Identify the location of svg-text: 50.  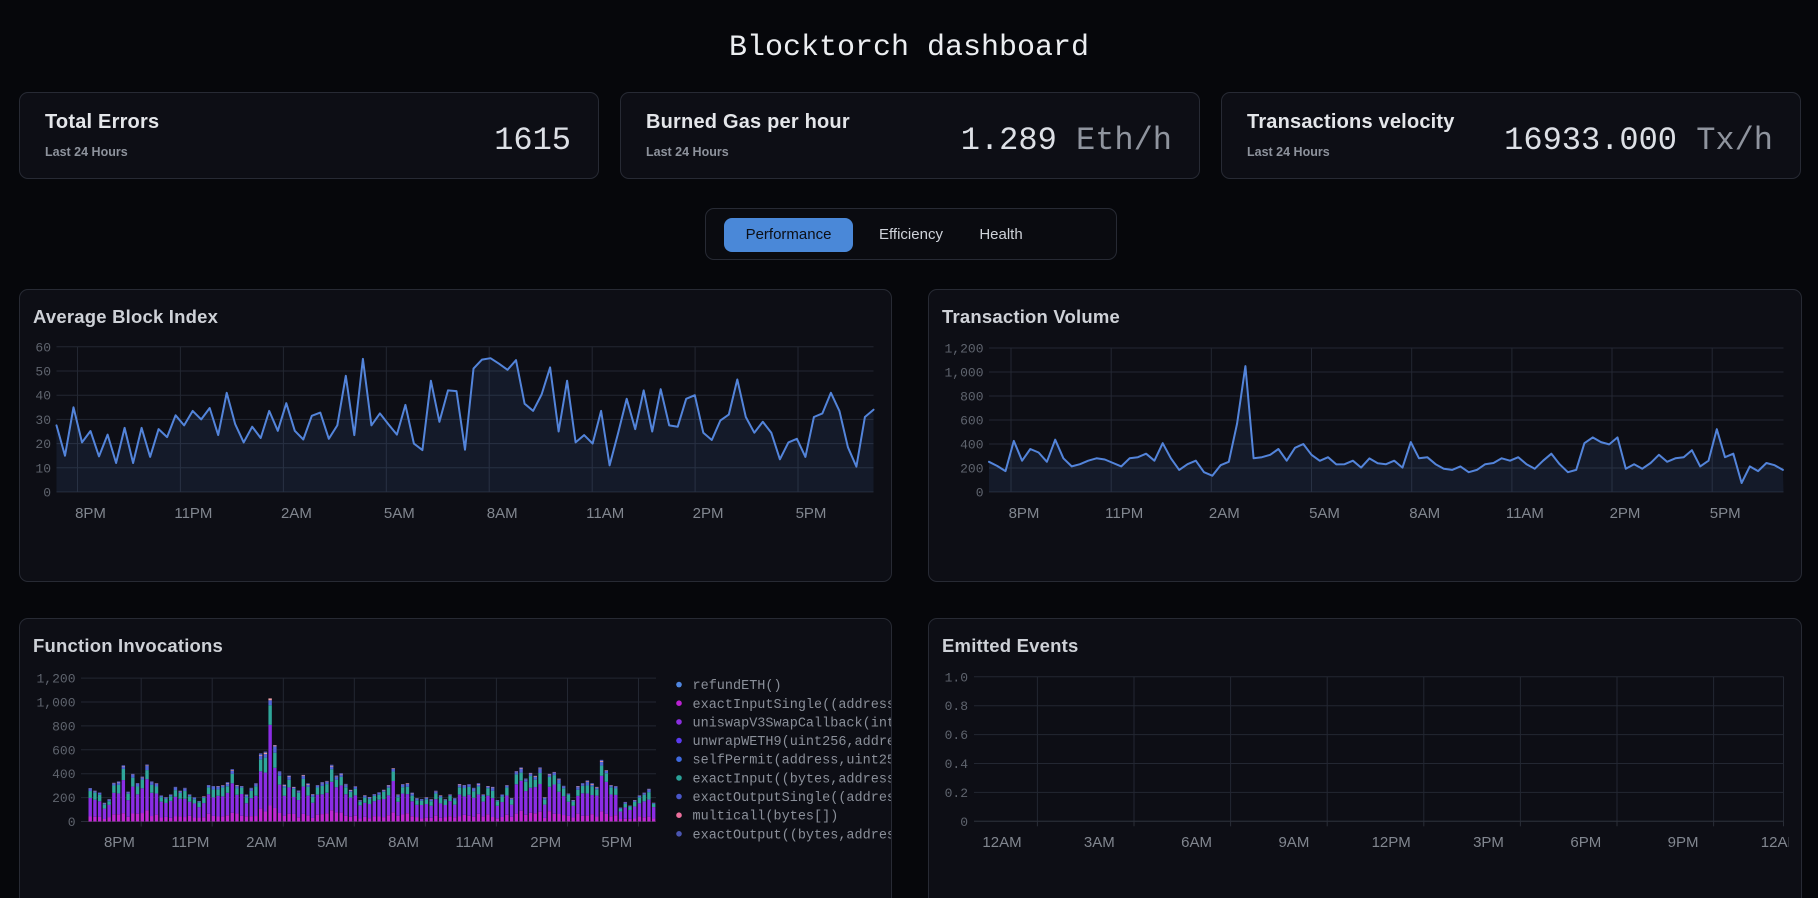
(43, 372).